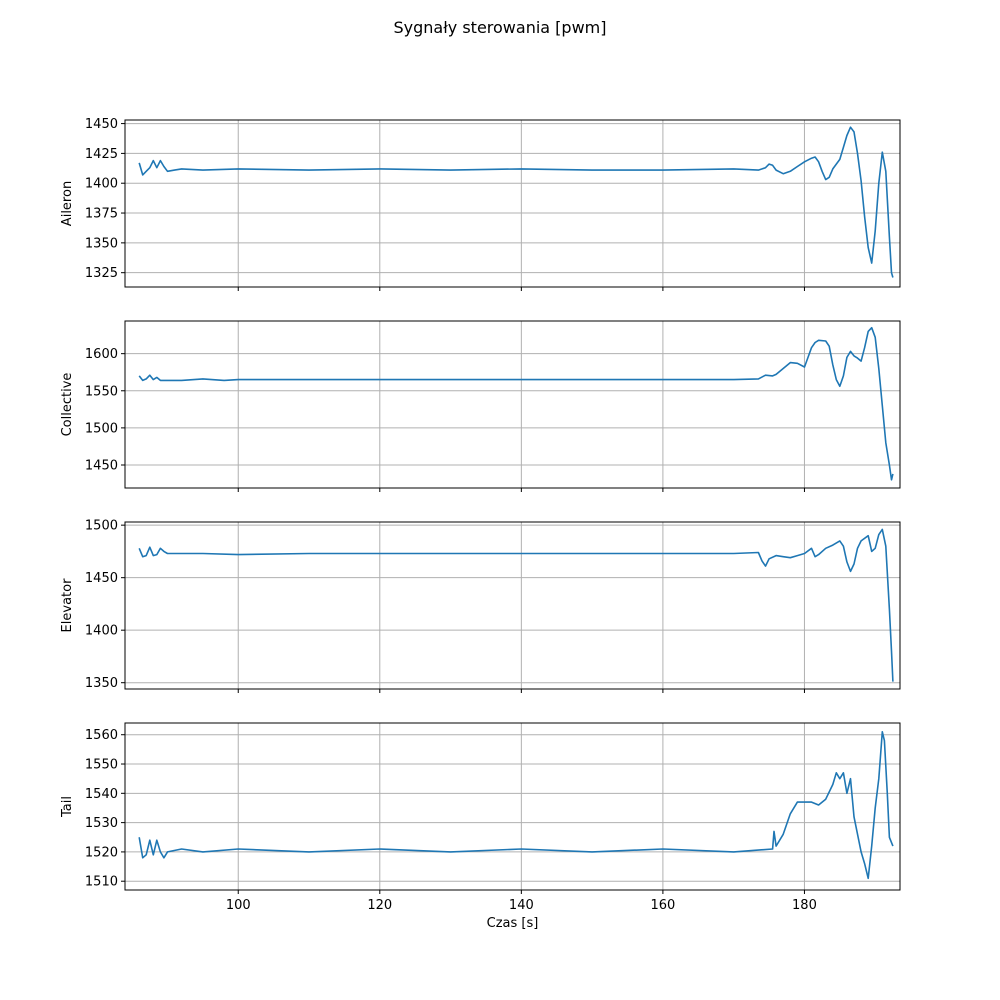 This screenshot has height=1000, width=1000. I want to click on y-axis-label: Elevator, so click(67, 605).